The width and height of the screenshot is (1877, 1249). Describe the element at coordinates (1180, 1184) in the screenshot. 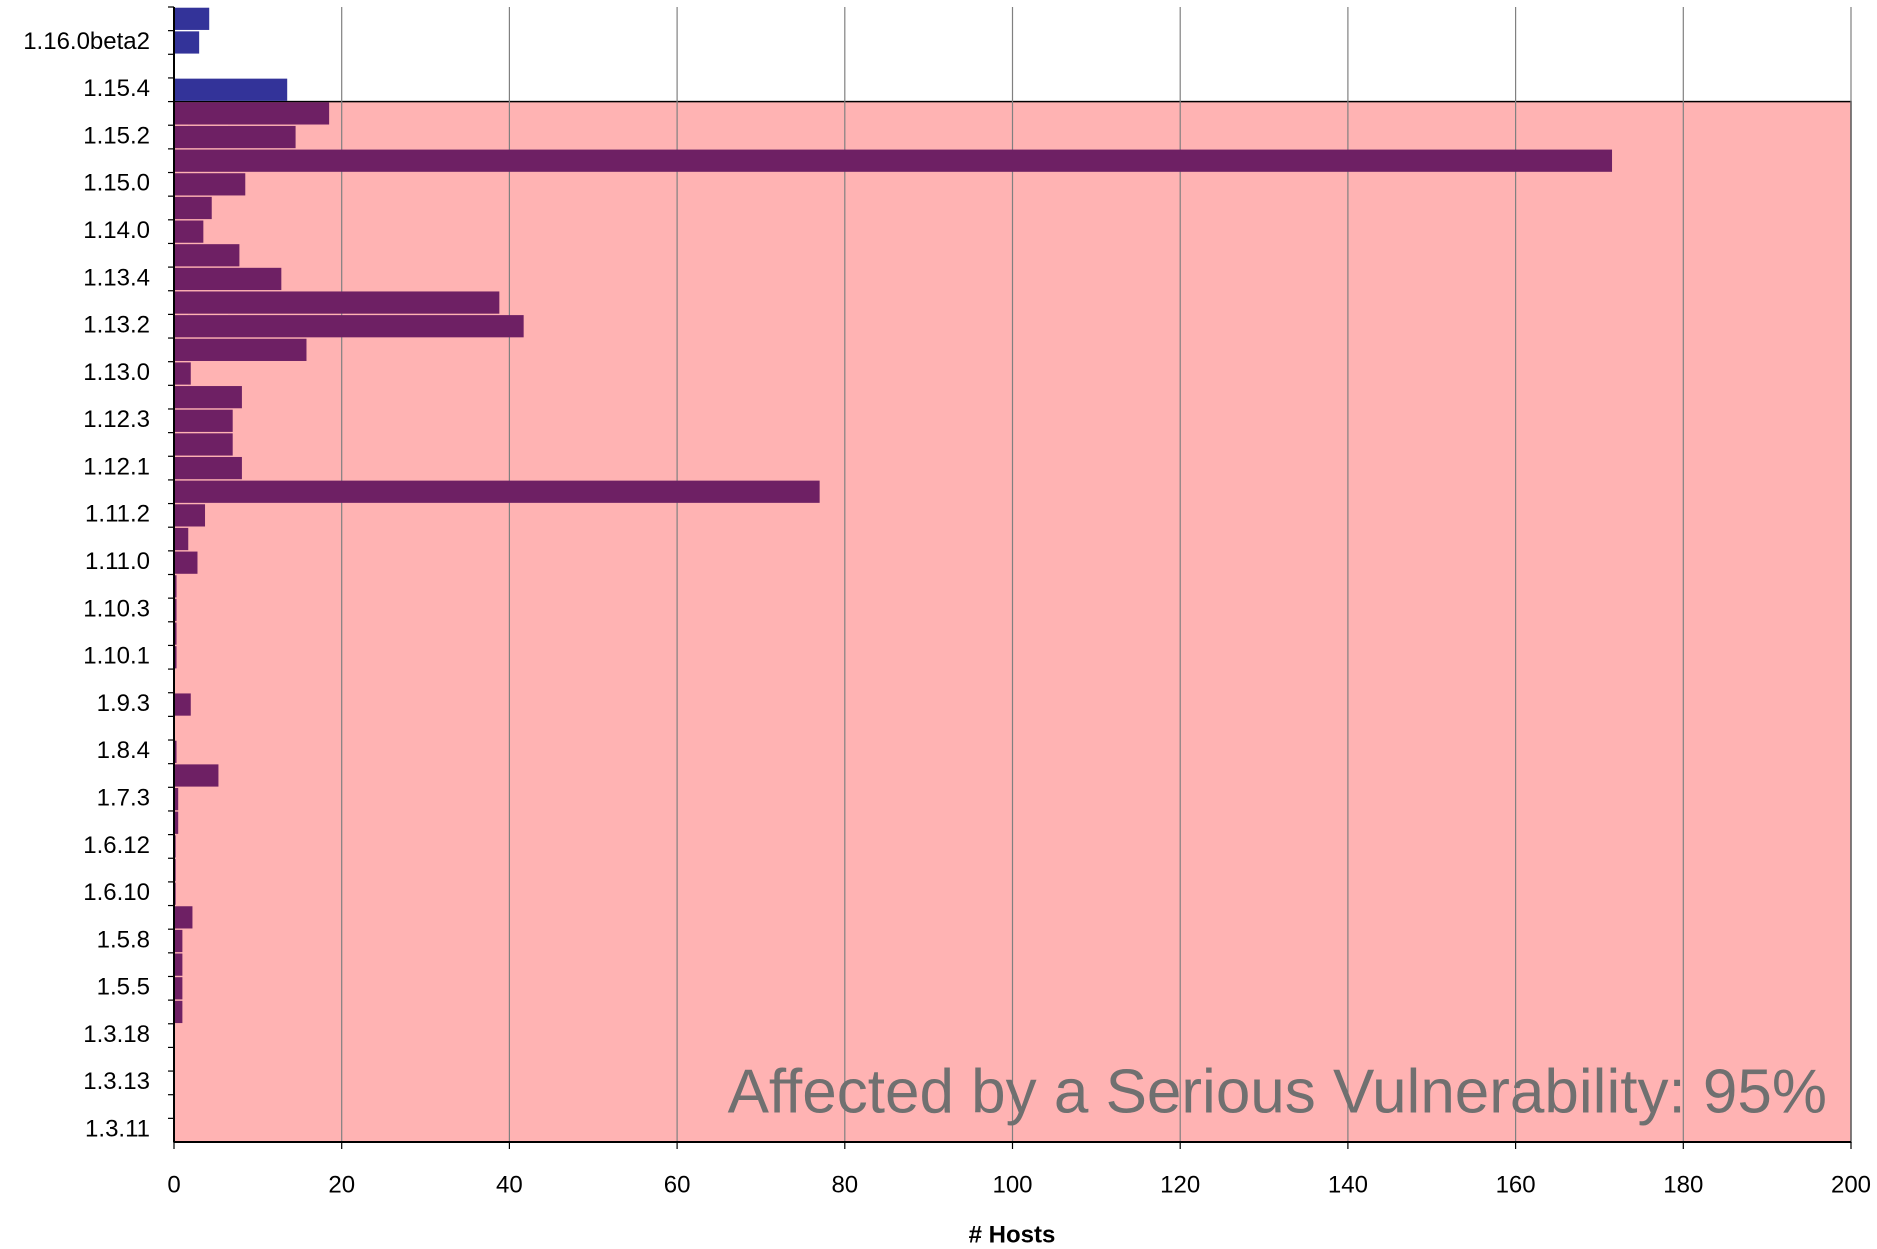

I see `x-tick-label: 120` at that location.